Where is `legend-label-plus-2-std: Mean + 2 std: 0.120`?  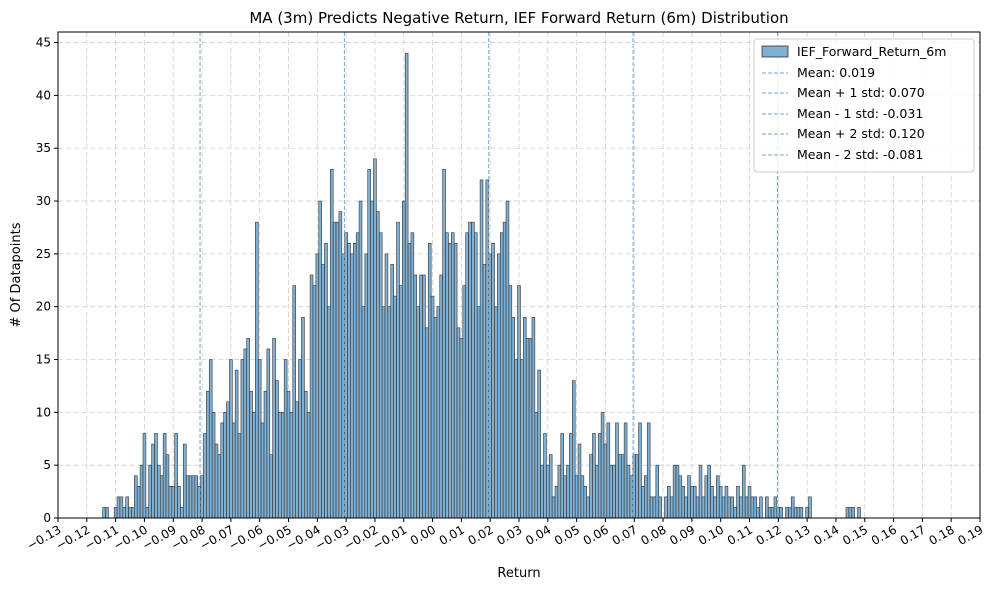 legend-label-plus-2-std: Mean + 2 std: 0.120 is located at coordinates (861, 133).